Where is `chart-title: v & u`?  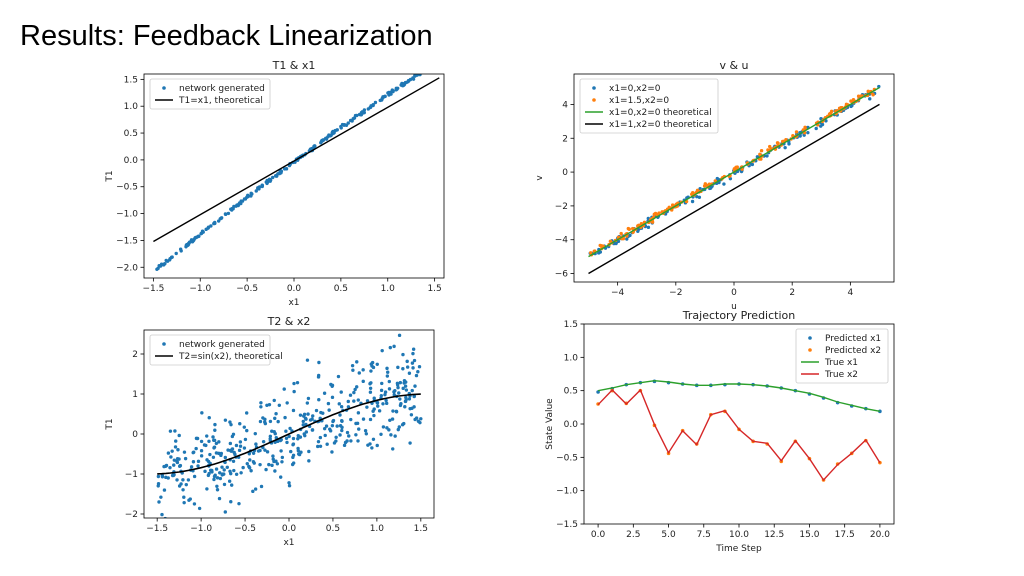 chart-title: v & u is located at coordinates (733, 65).